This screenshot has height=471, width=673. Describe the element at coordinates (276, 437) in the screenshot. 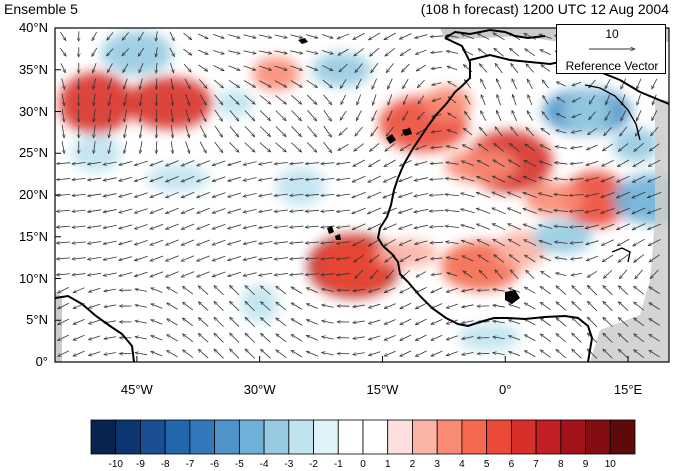

I see `colorbar-swatch` at that location.